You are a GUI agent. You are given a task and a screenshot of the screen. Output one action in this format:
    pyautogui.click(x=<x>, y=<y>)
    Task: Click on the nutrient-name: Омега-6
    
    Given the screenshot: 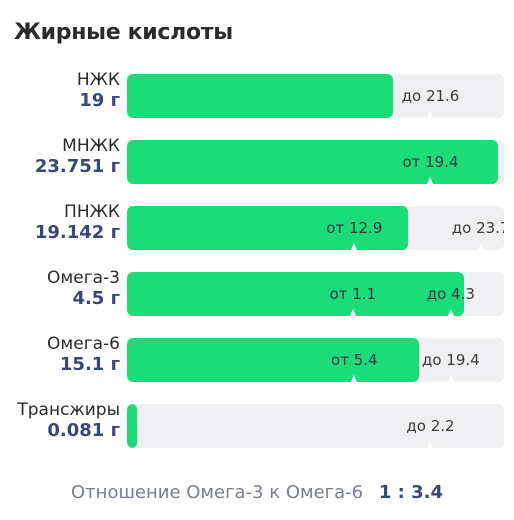 What is the action you would take?
    pyautogui.click(x=83, y=344)
    